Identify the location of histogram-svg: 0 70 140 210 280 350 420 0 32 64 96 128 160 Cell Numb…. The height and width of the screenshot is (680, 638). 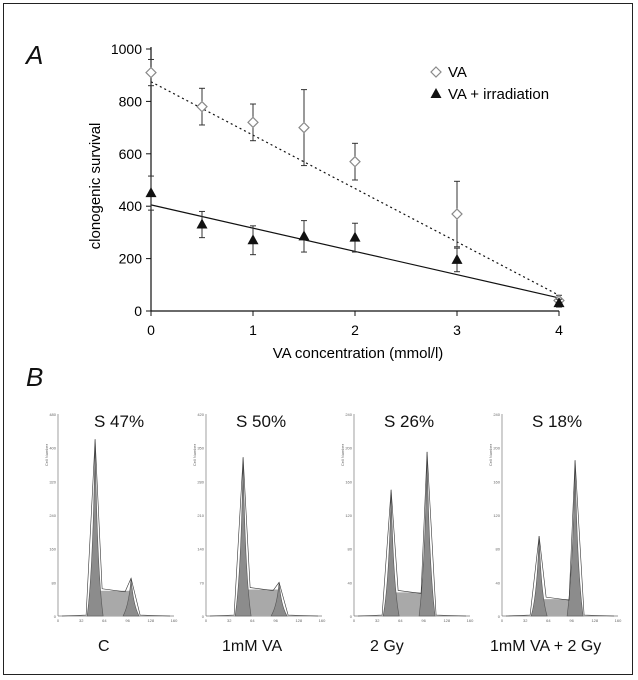
(259, 518).